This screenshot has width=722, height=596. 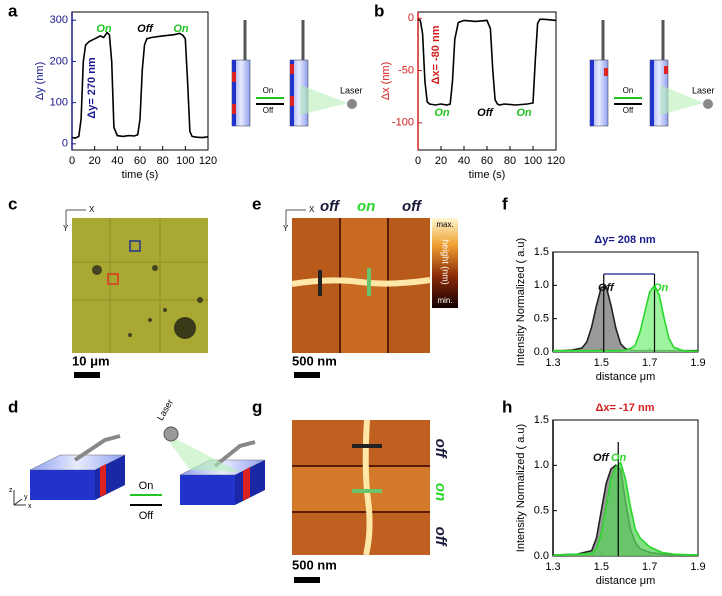 What do you see at coordinates (406, 70) in the screenshot?
I see `y-tick-label: -50` at bounding box center [406, 70].